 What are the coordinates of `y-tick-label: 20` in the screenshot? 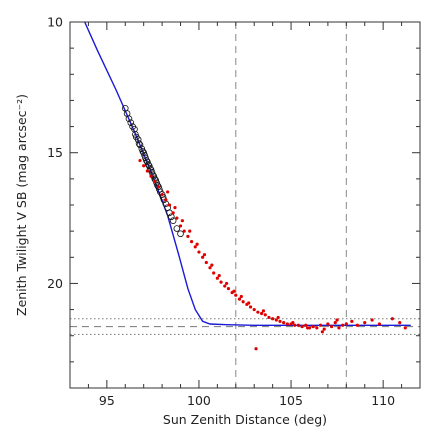 It's located at (55, 283).